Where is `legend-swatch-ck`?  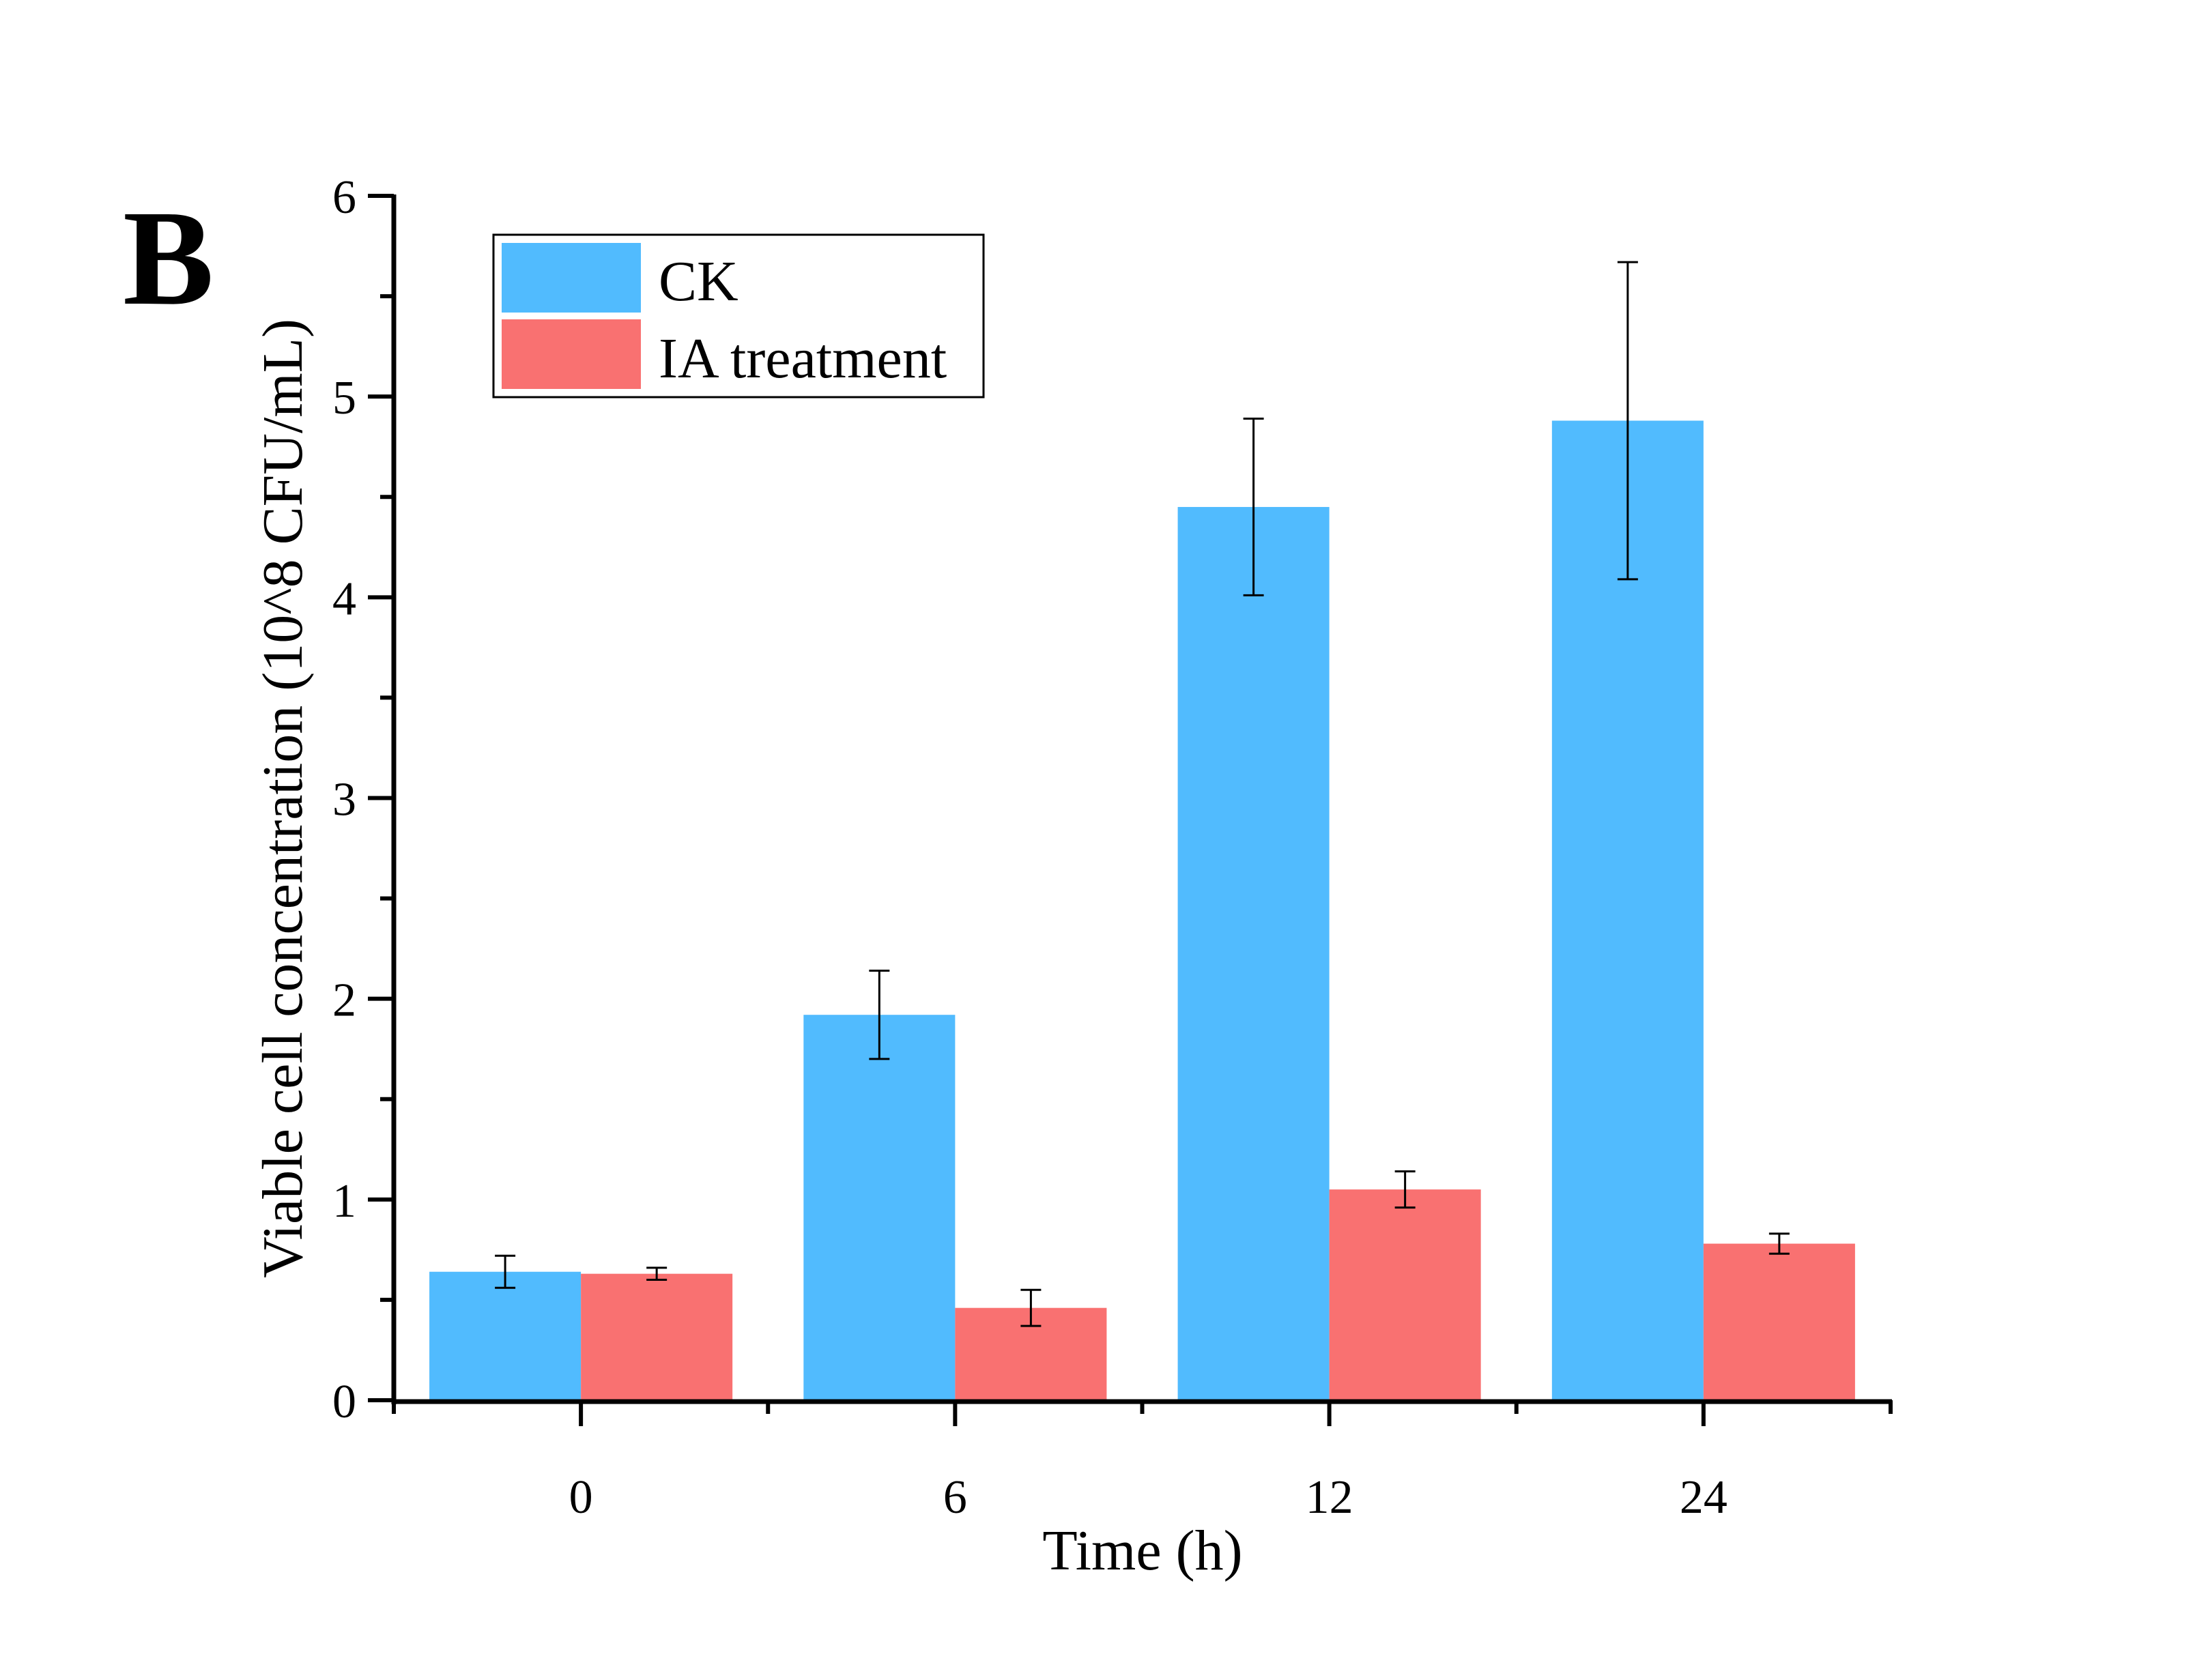 legend-swatch-ck is located at coordinates (571, 278).